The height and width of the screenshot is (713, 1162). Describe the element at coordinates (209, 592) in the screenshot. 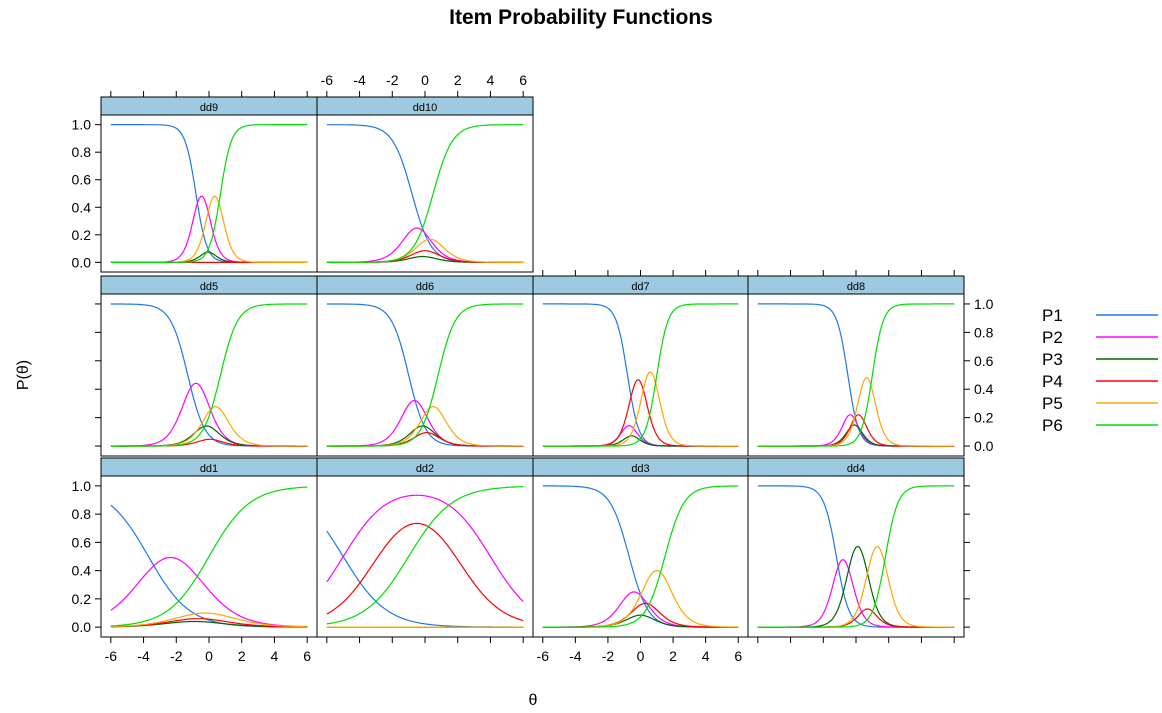

I see `curve-dd1-P2` at that location.